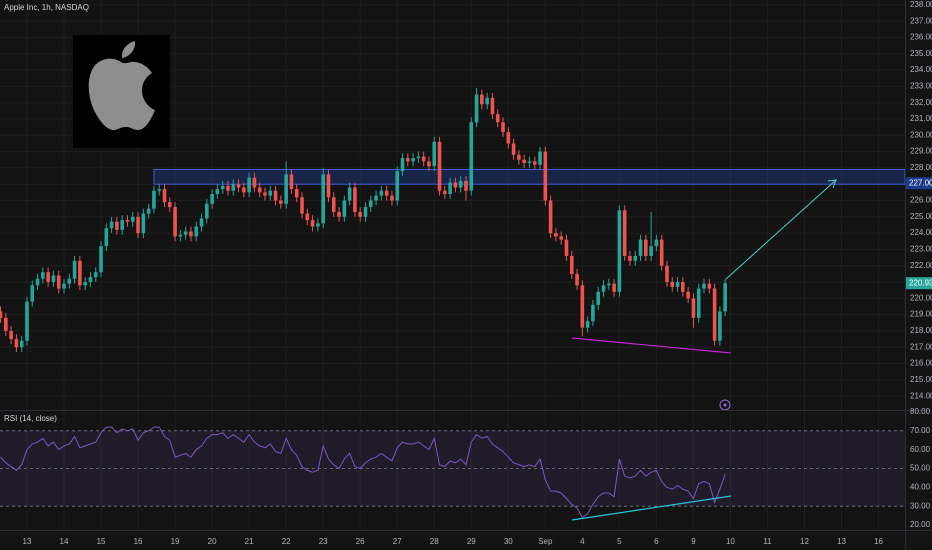 This screenshot has width=932, height=550. I want to click on last-price-label: 220.93, so click(920, 282).